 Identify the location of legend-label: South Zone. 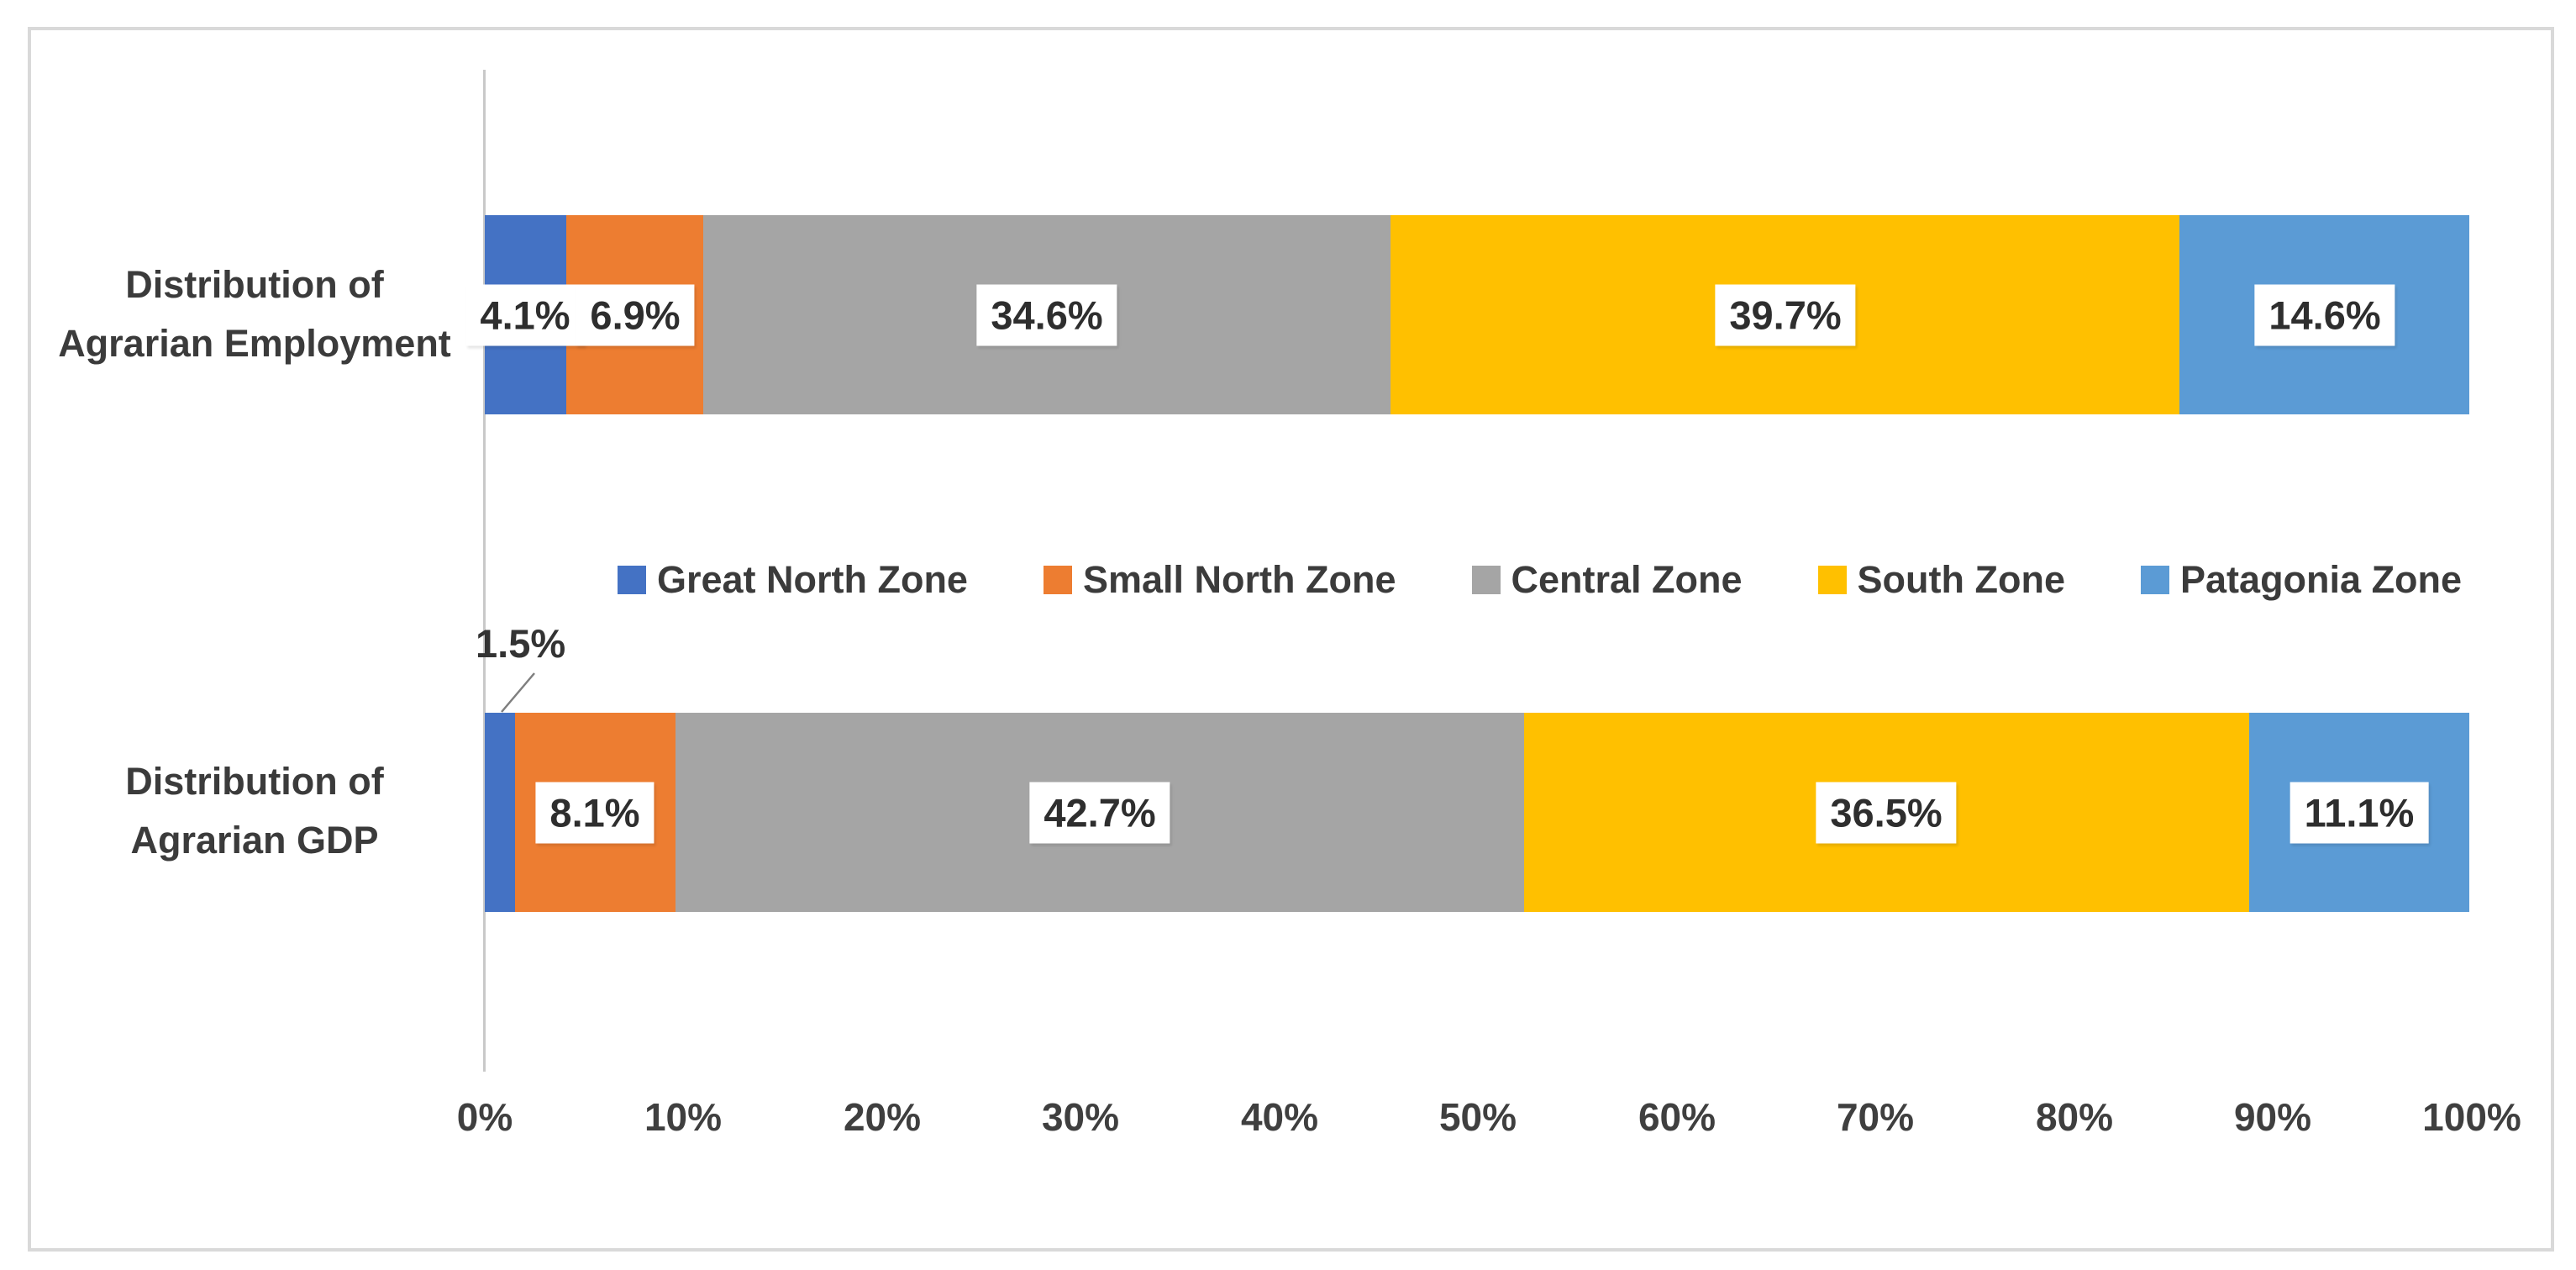
(1961, 579).